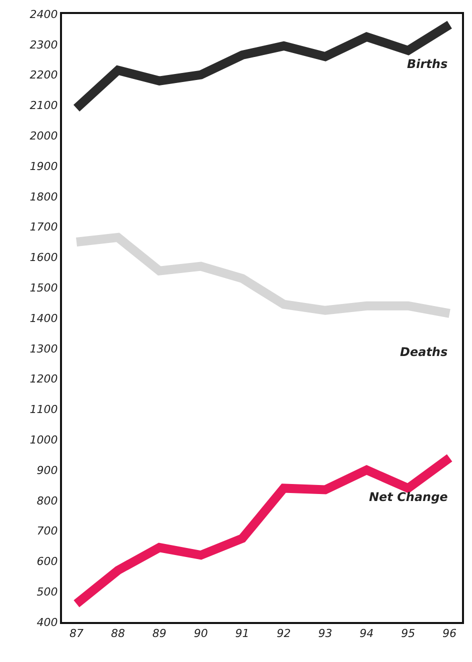  Describe the element at coordinates (47, 531) in the screenshot. I see `y-tick-label: 700` at that location.